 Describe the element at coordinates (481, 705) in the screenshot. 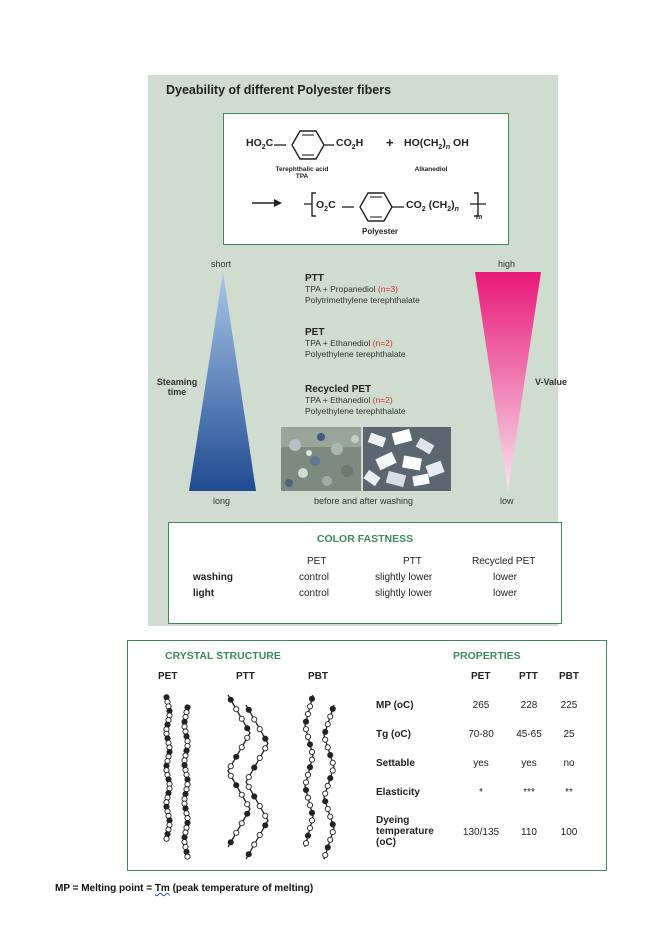

I see `prop-cell: 265` at that location.